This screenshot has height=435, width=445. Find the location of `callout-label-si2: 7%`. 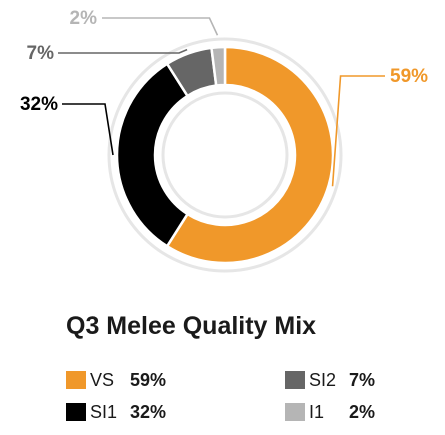

callout-label-si2: 7% is located at coordinates (41, 53).